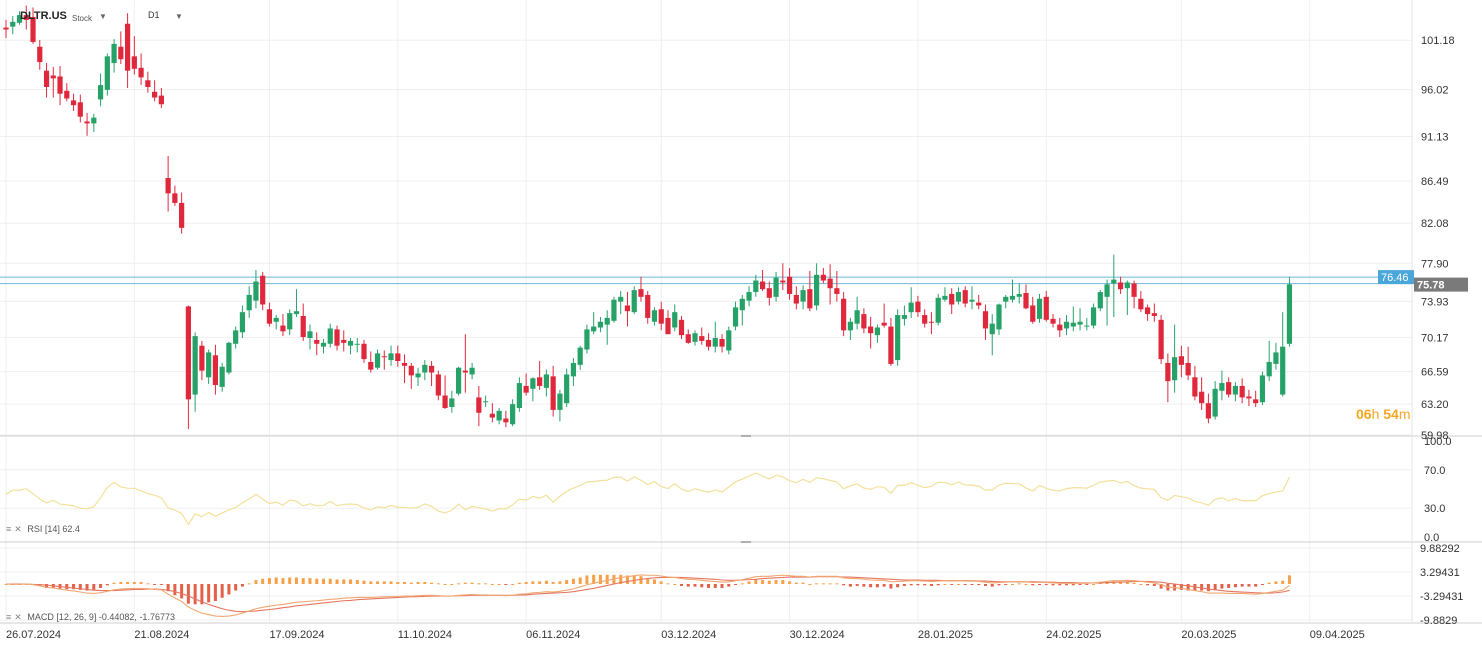 This screenshot has height=650, width=1482. Describe the element at coordinates (18, 617) in the screenshot. I see `macd-close-icon: ✕` at that location.